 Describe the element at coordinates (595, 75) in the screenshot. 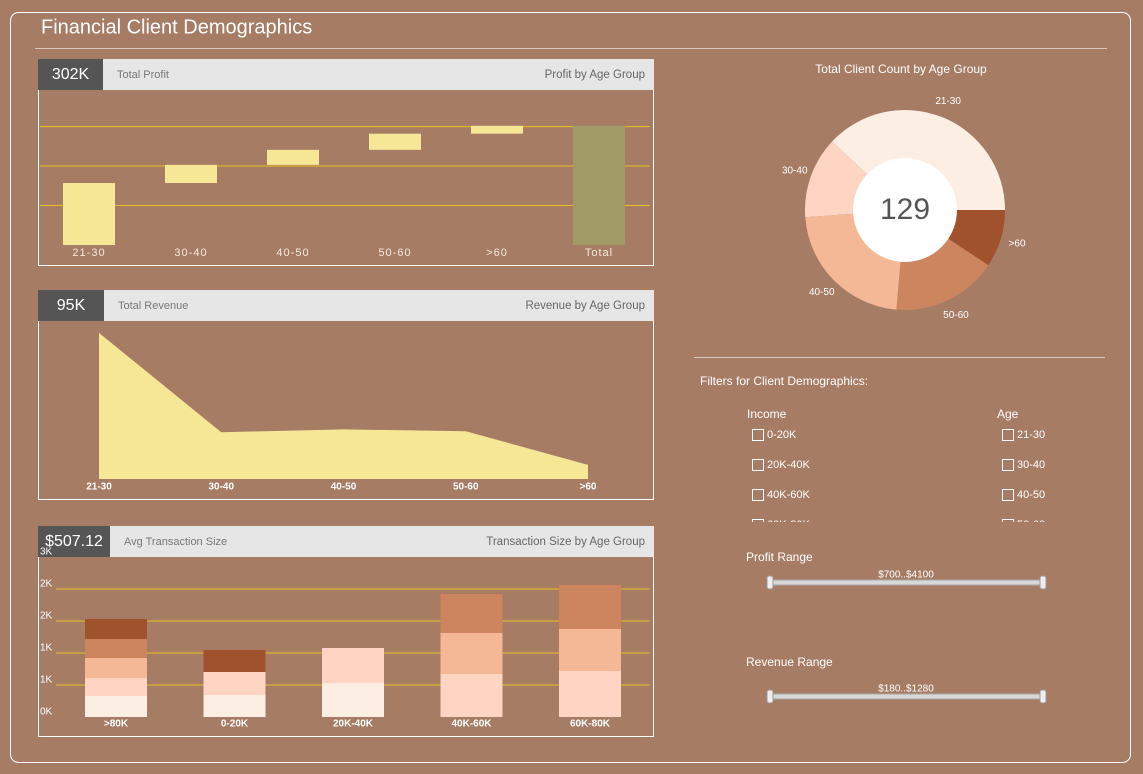

I see `chart-title: Profit by Age Group` at that location.